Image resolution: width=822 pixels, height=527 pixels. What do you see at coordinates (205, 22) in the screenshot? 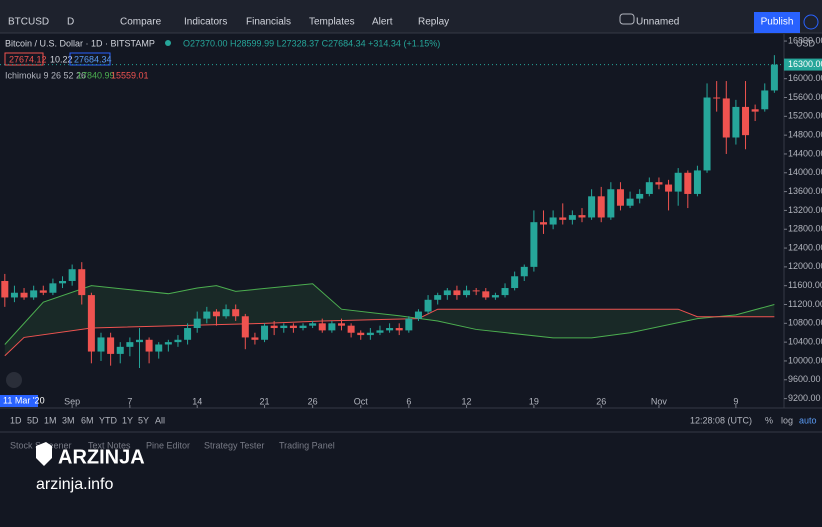
I see `toolbar-button: Indicators` at bounding box center [205, 22].